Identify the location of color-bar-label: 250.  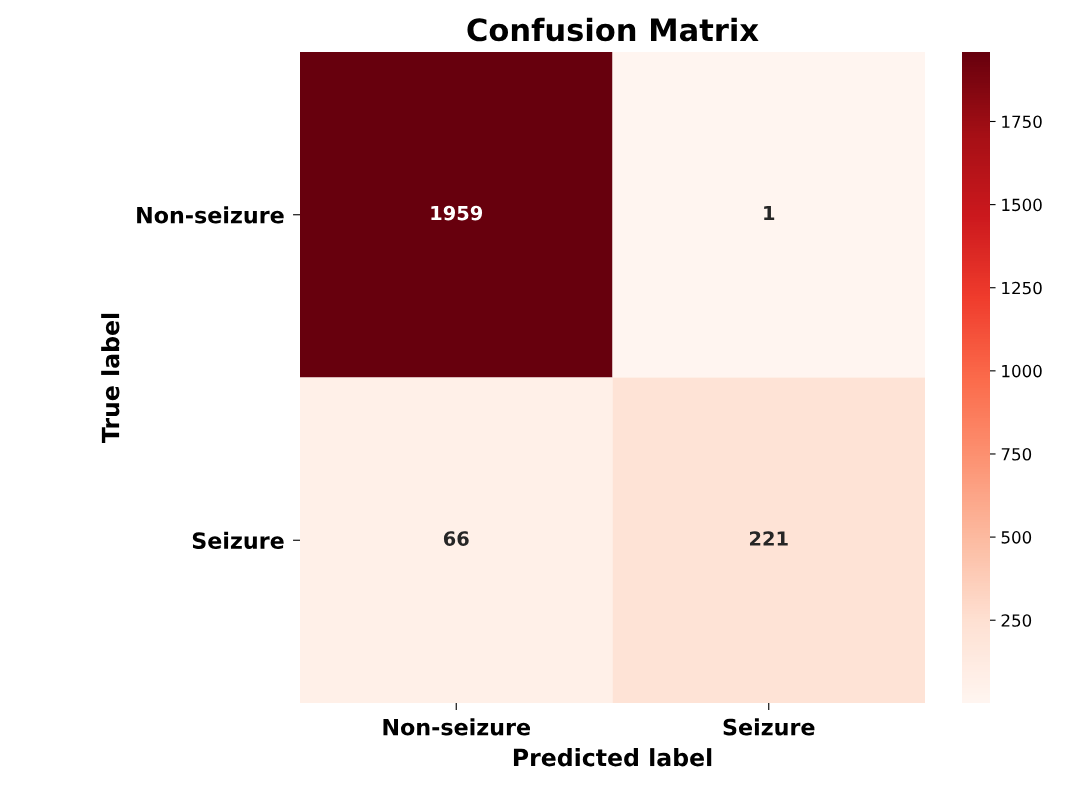
(1016, 620).